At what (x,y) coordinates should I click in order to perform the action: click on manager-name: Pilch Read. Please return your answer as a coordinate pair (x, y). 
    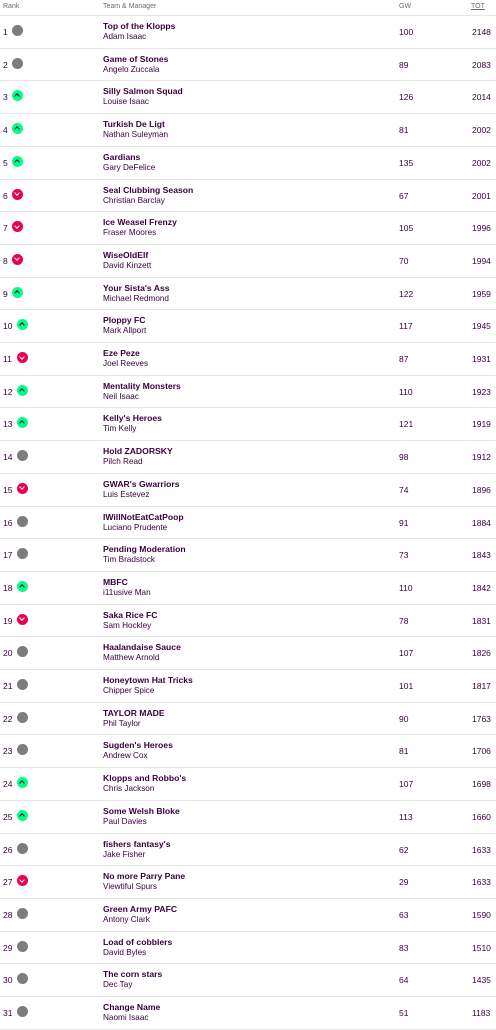
    Looking at the image, I should click on (123, 462).